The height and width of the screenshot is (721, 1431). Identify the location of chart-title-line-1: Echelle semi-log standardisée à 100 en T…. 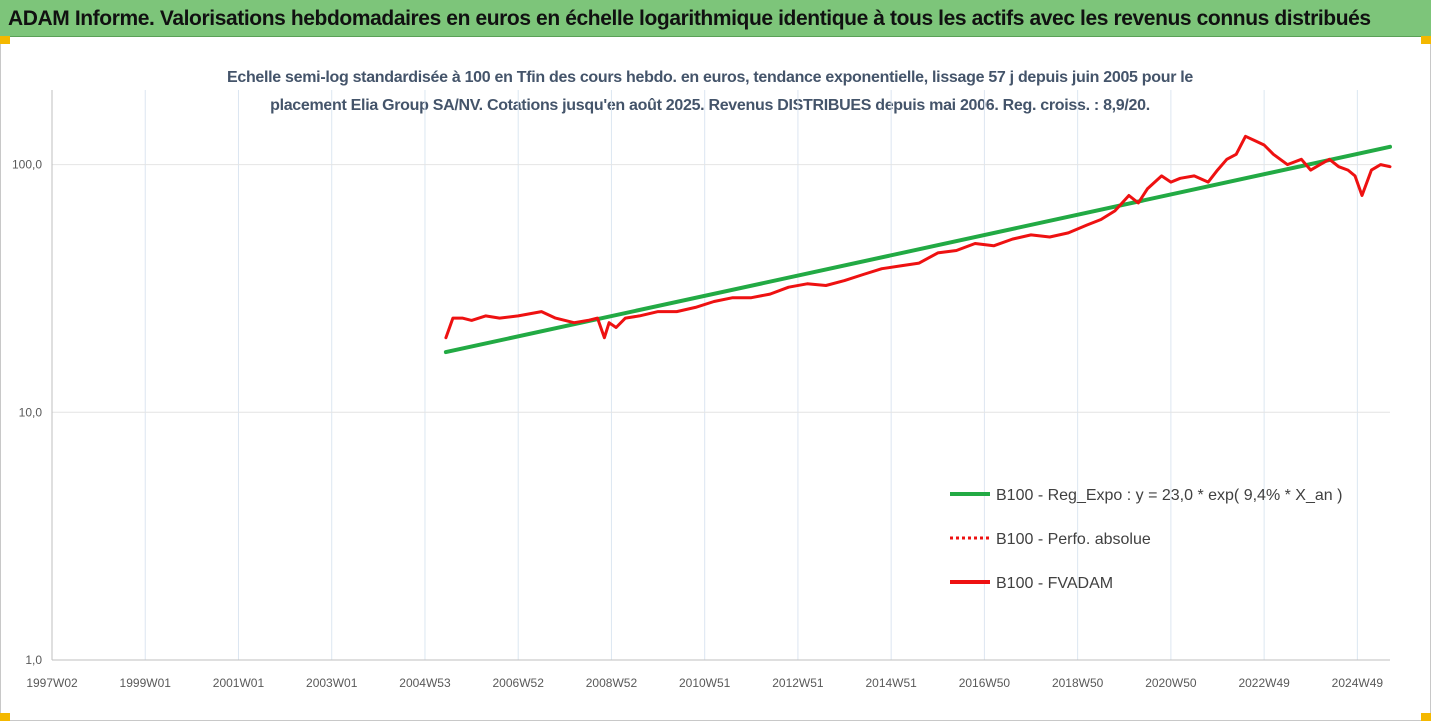
(710, 77).